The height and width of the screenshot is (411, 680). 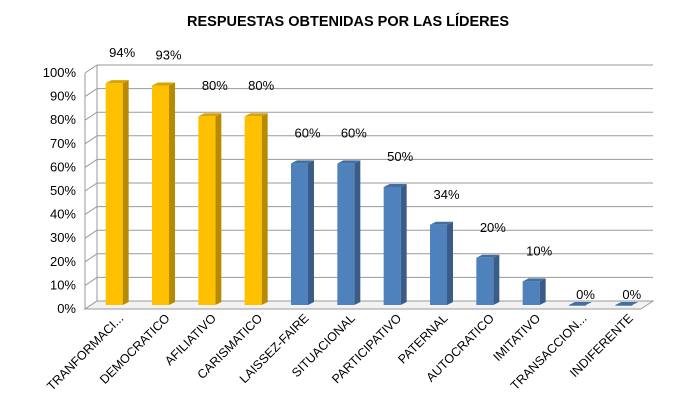 I want to click on data-label: 93%, so click(x=168, y=55).